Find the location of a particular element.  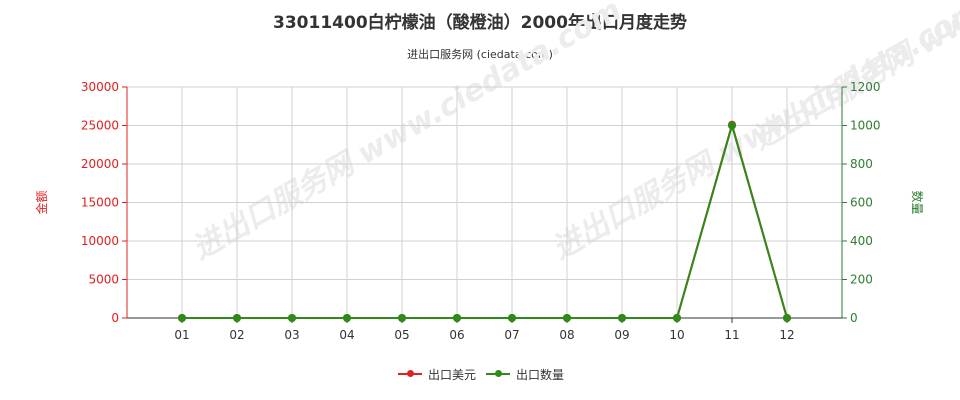

left-axis-label: 金额 is located at coordinates (41, 202).